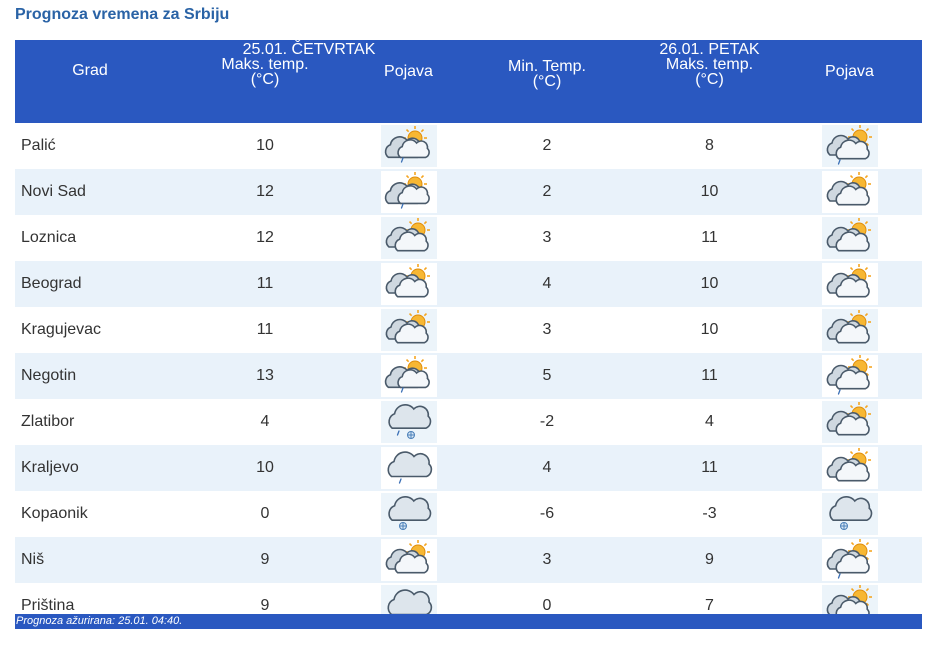 This screenshot has width=940, height=645. What do you see at coordinates (90, 81) in the screenshot?
I see `header-grad: Grad` at bounding box center [90, 81].